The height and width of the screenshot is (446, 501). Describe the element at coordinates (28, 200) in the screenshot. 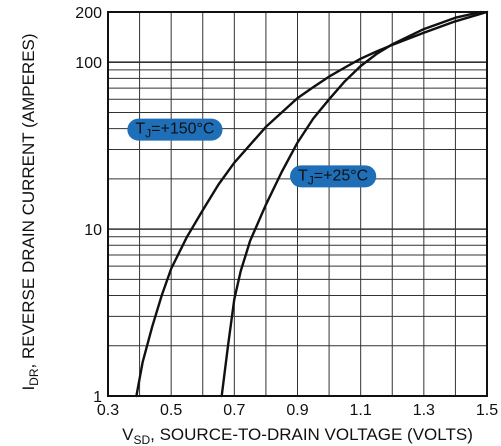

I see `y-axis-label-rest: , REVERSE DRAIN CURRENT (AMPERES)` at that location.